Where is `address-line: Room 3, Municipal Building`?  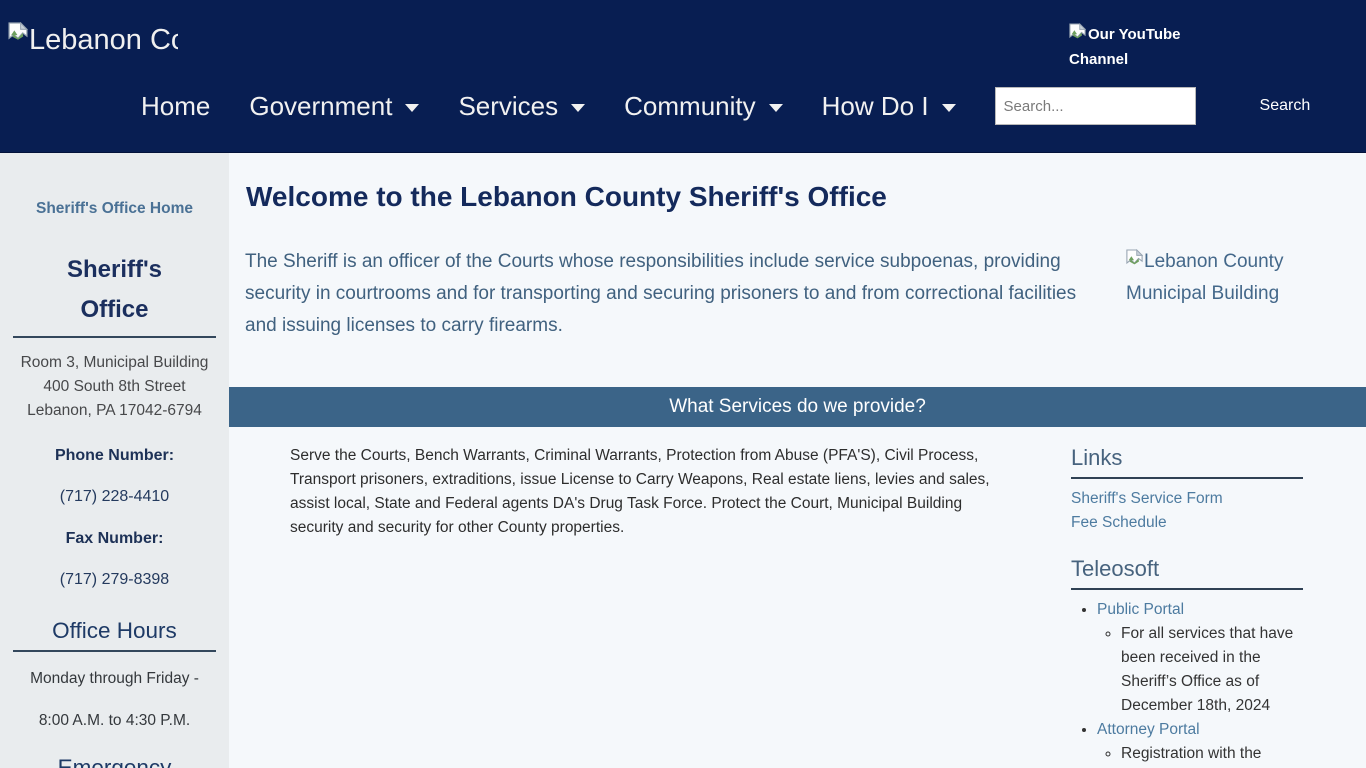 address-line: Room 3, Municipal Building is located at coordinates (114, 362).